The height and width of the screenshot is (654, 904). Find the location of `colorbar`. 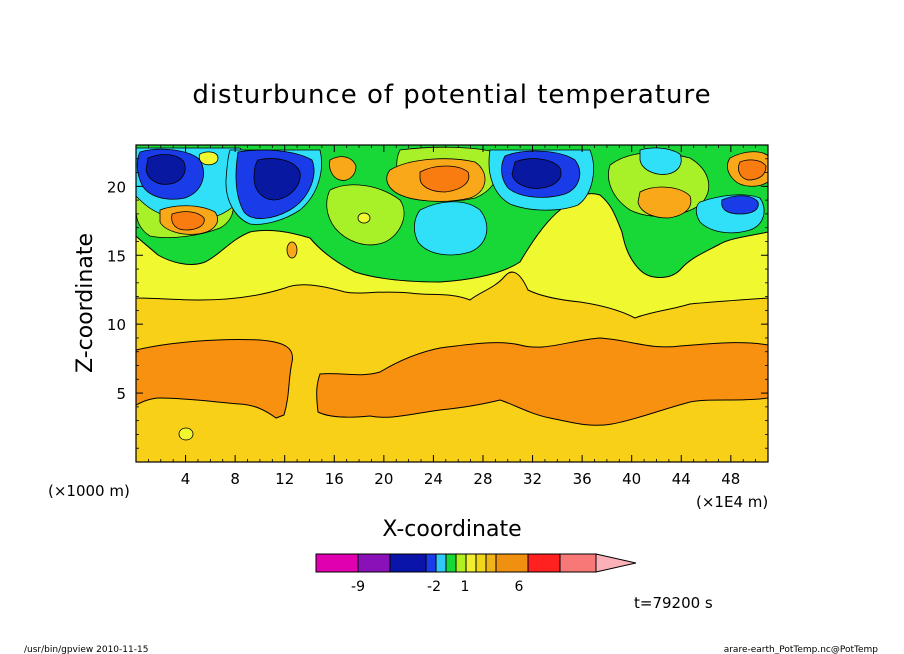

colorbar is located at coordinates (476, 563).